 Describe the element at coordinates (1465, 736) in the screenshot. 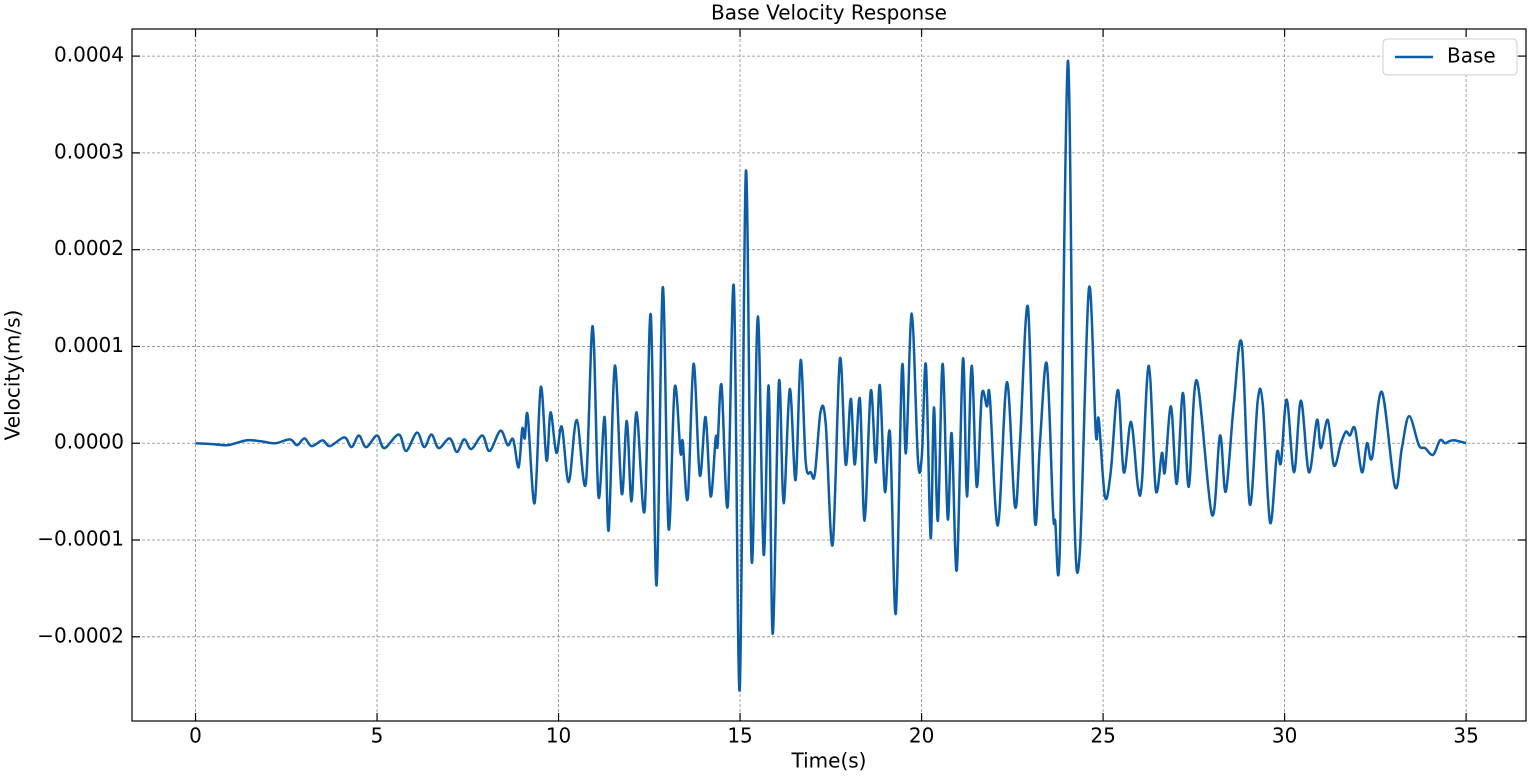

I see `x-tick-label: 35` at that location.